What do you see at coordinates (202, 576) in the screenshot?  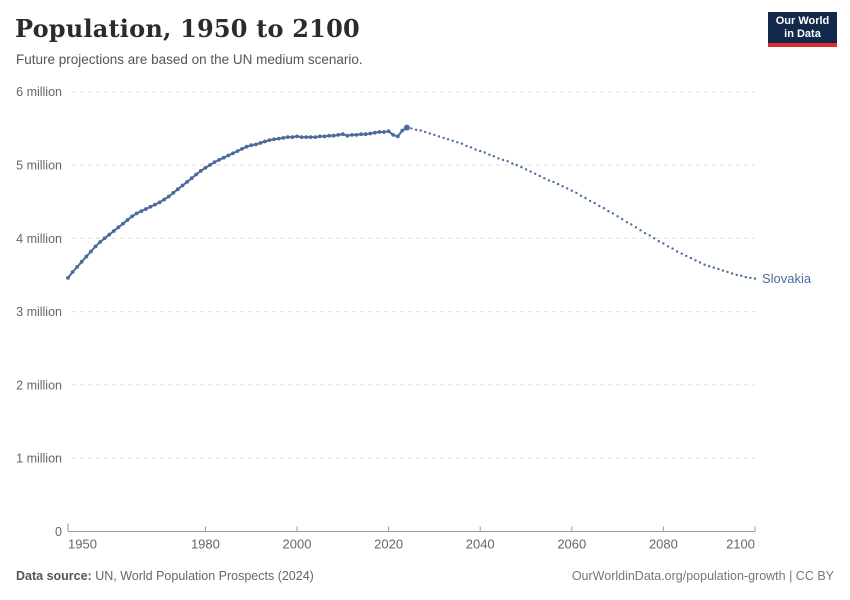 I see `data-source-text: UN, World Population Prospects (2024)` at bounding box center [202, 576].